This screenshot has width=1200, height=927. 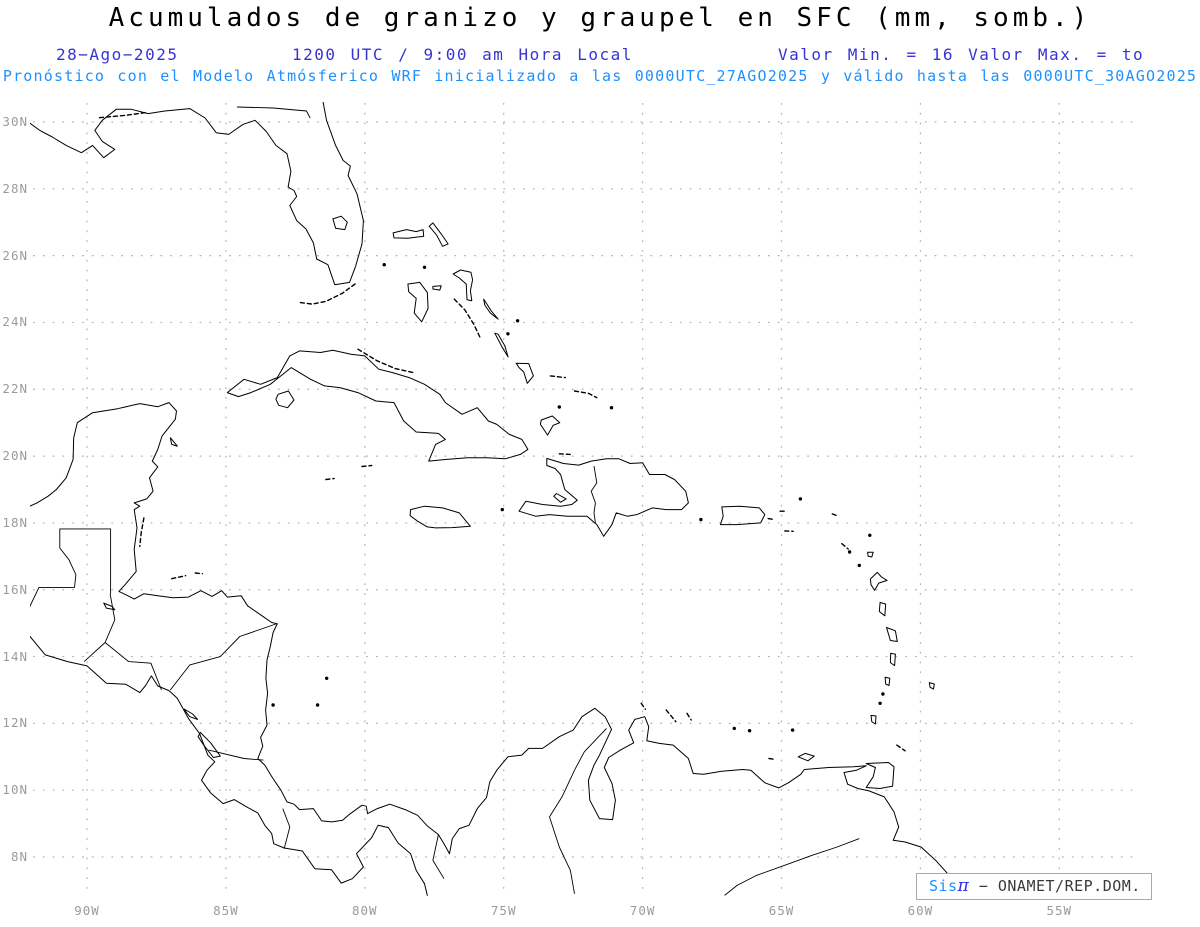 I want to click on bimini-island, so click(x=384, y=265).